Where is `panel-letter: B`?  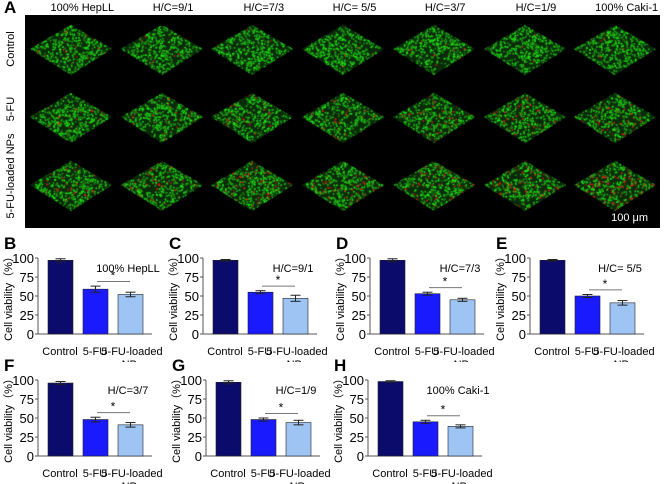 panel-letter: B is located at coordinates (10, 243).